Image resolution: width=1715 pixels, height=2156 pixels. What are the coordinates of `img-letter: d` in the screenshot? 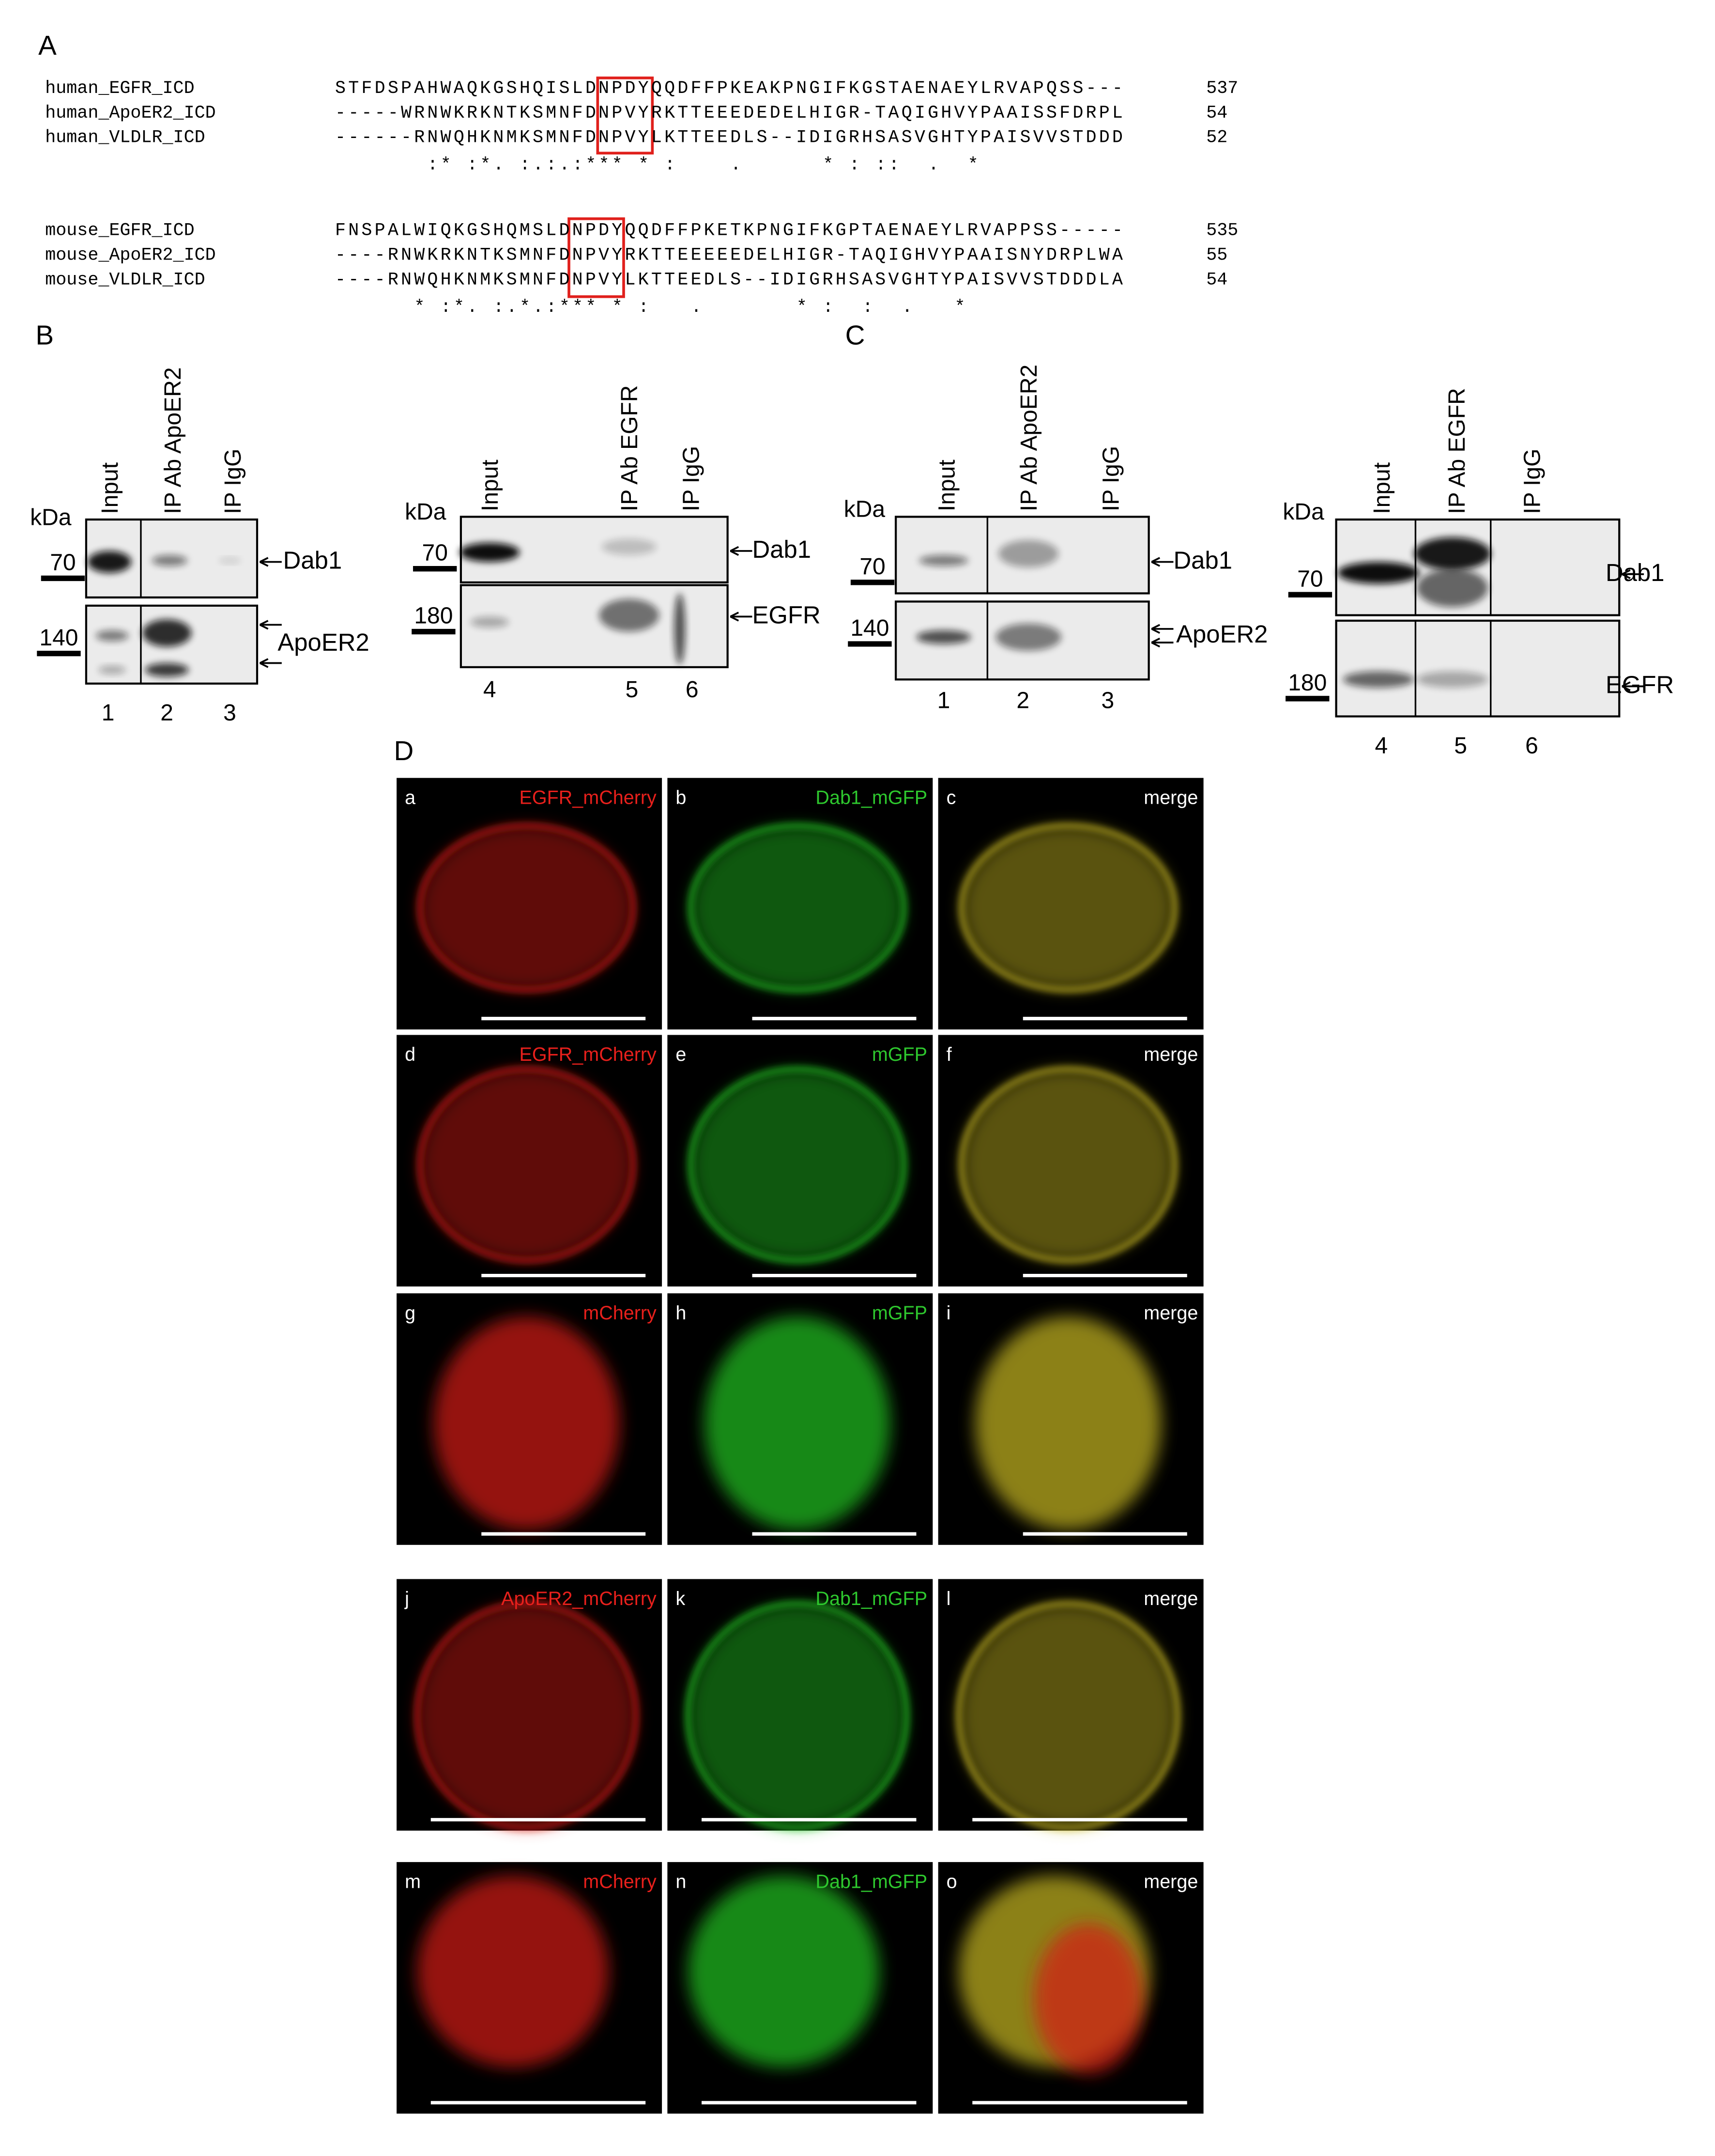 It's located at (410, 1054).